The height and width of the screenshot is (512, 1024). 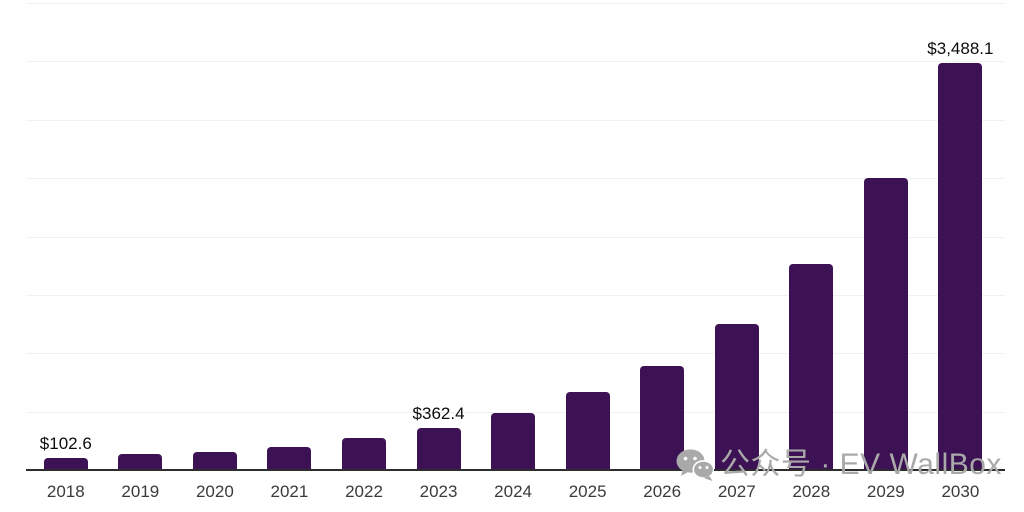 What do you see at coordinates (214, 491) in the screenshot?
I see `x-tick-2020: 2020` at bounding box center [214, 491].